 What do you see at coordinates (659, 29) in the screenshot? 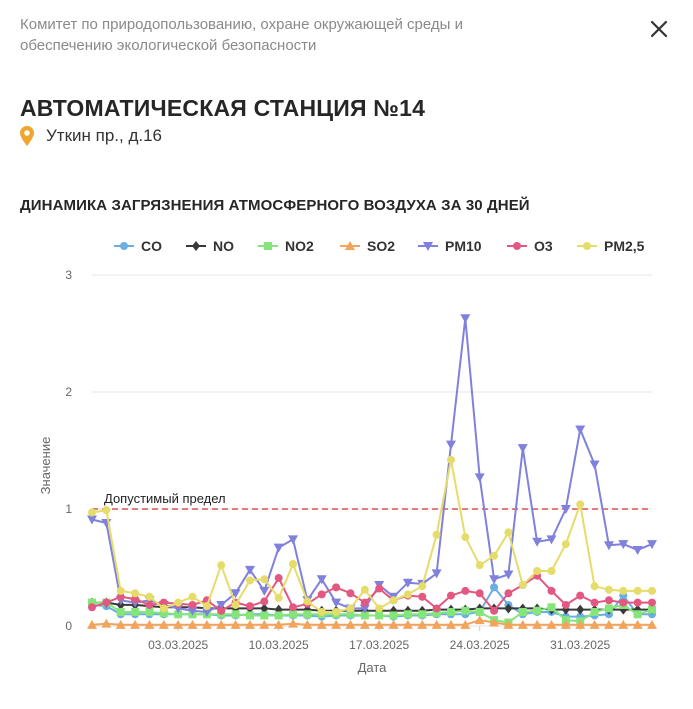
I see `close-icon` at bounding box center [659, 29].